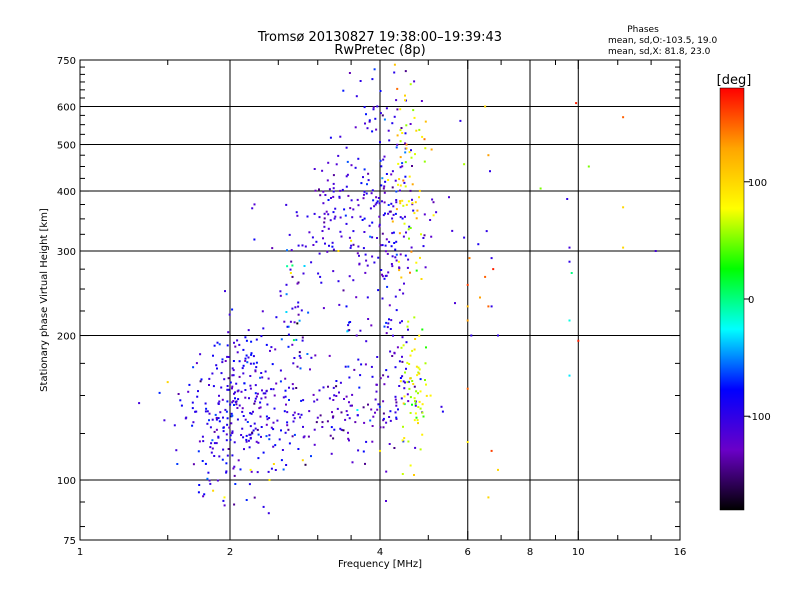 The height and width of the screenshot is (600, 800). I want to click on legend-line-x: mean, sd,X: 81.8, 23.0, so click(659, 52).